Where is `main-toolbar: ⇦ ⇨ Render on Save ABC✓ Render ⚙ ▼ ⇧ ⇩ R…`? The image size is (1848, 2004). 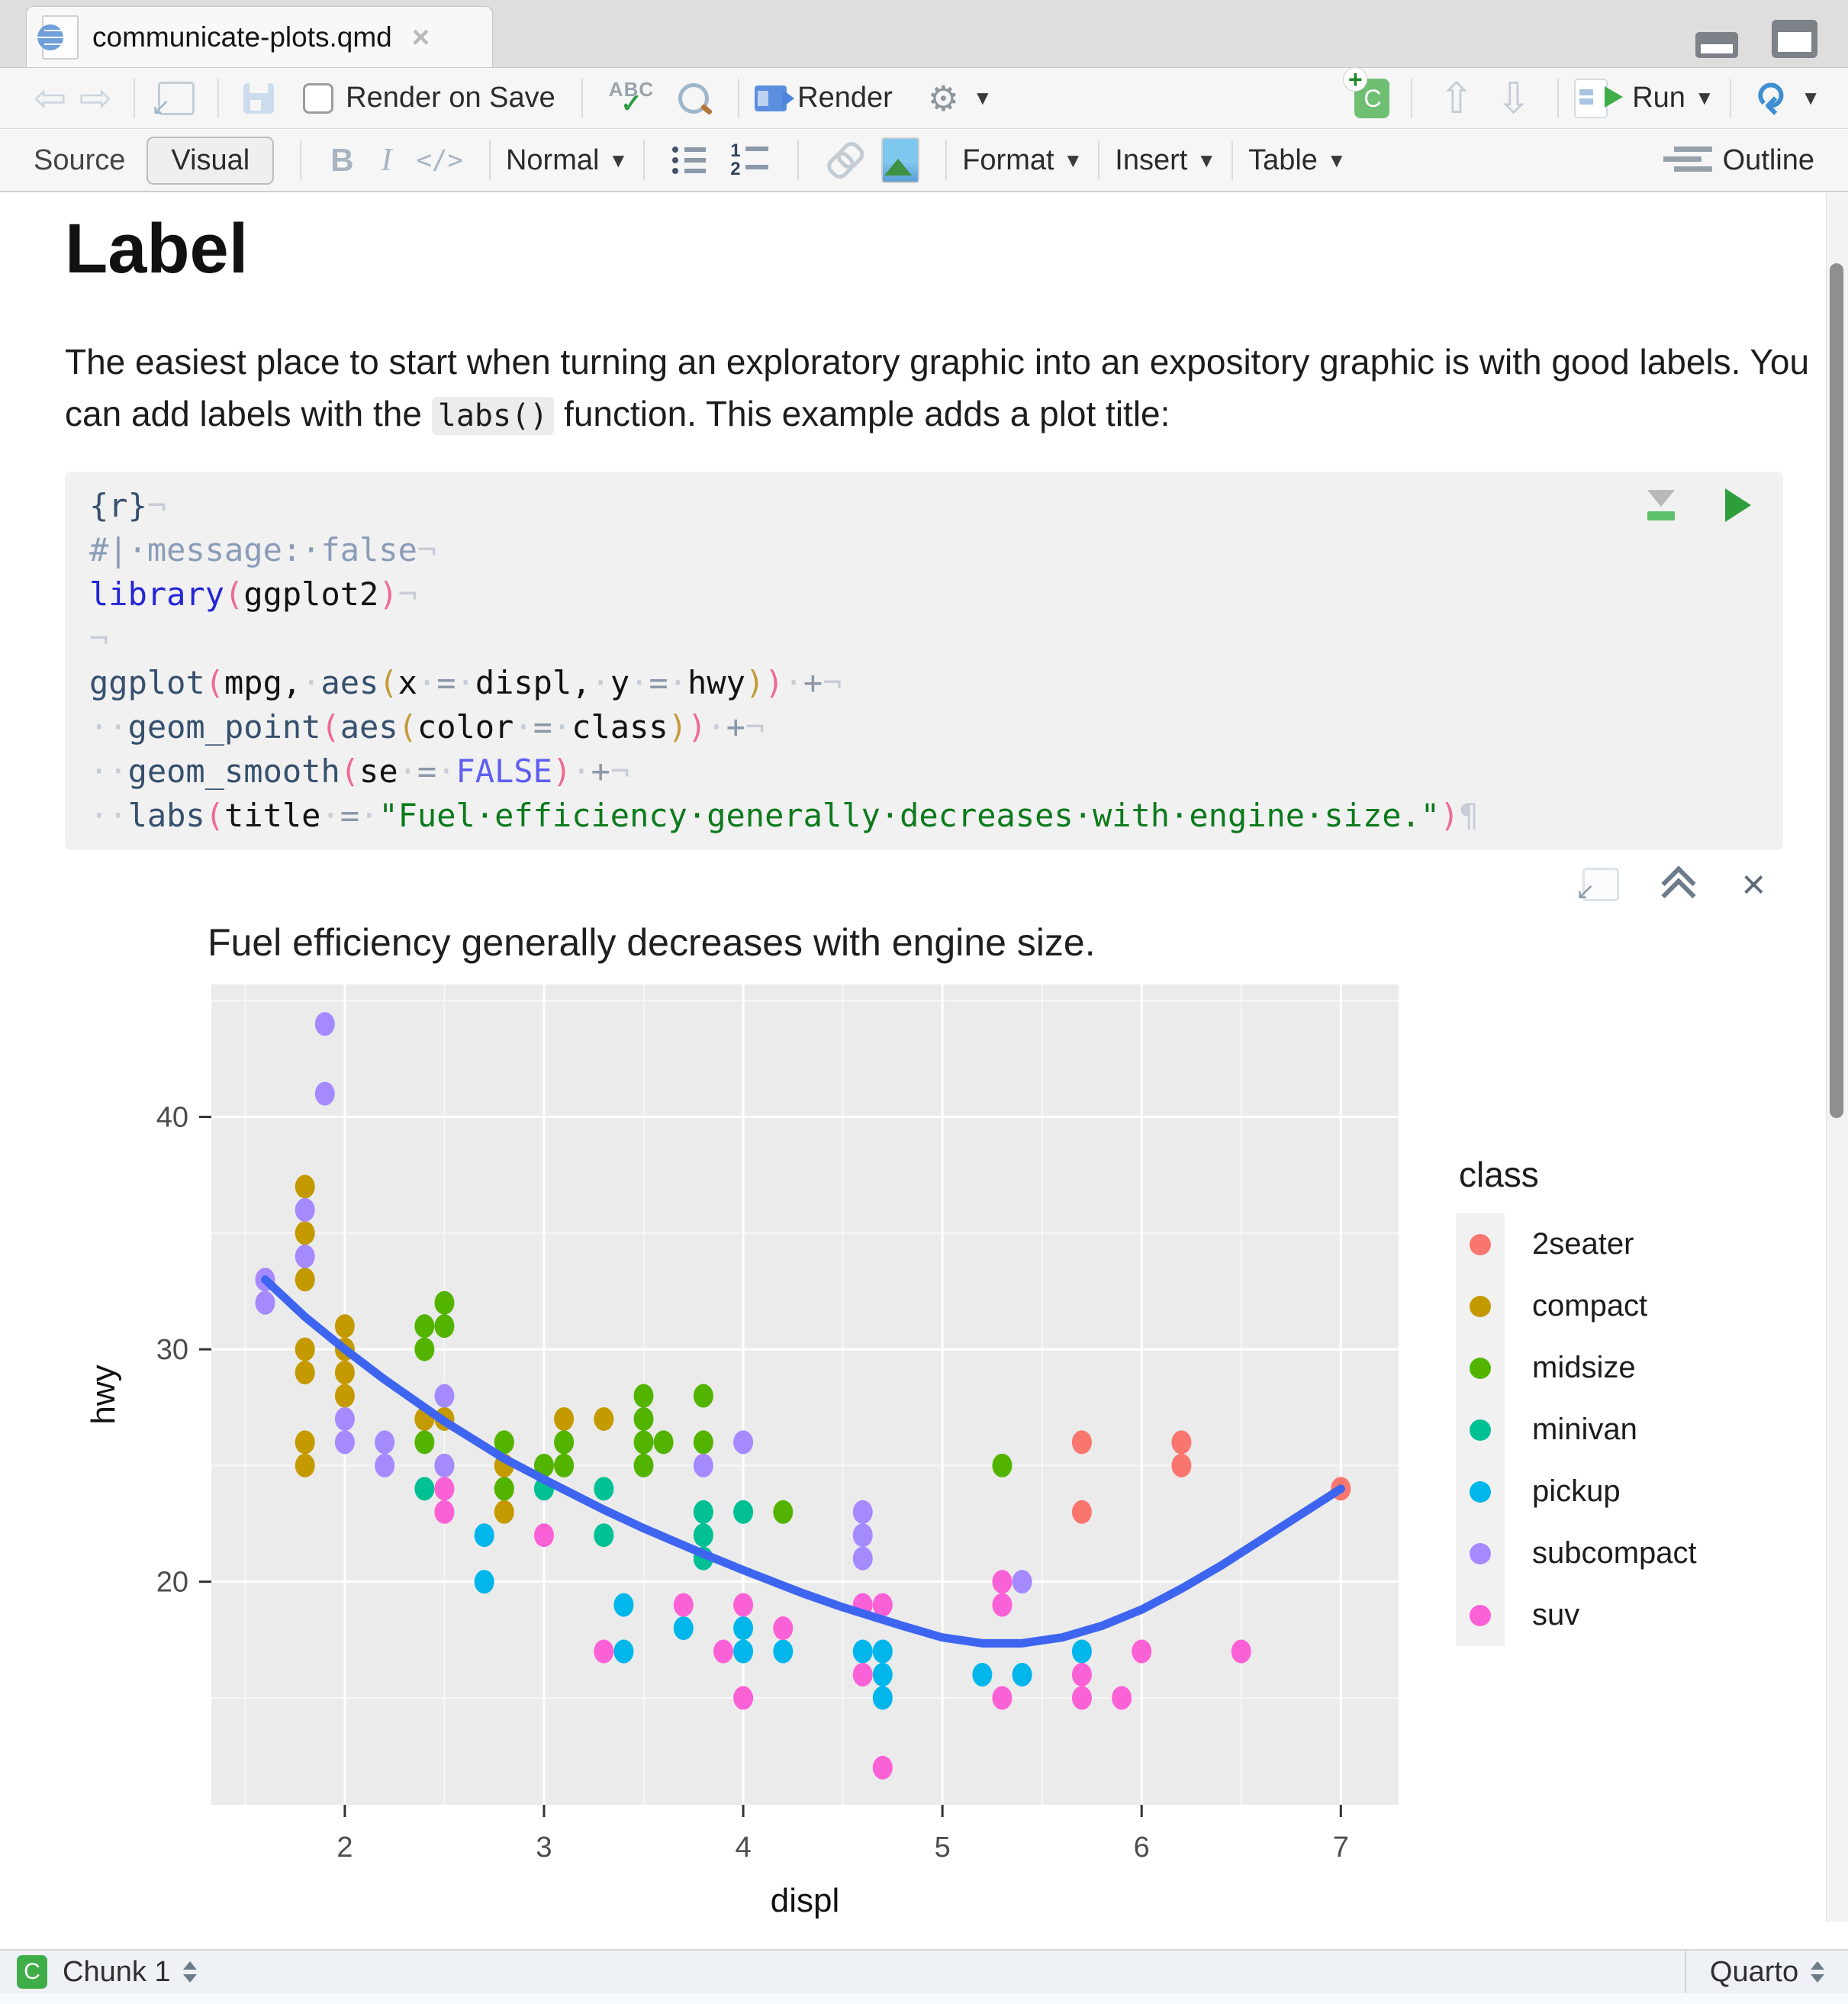
main-toolbar: ⇦ ⇨ Render on Save ABC✓ Render ⚙ ▼ ⇧ ⇩ R… is located at coordinates (924, 98).